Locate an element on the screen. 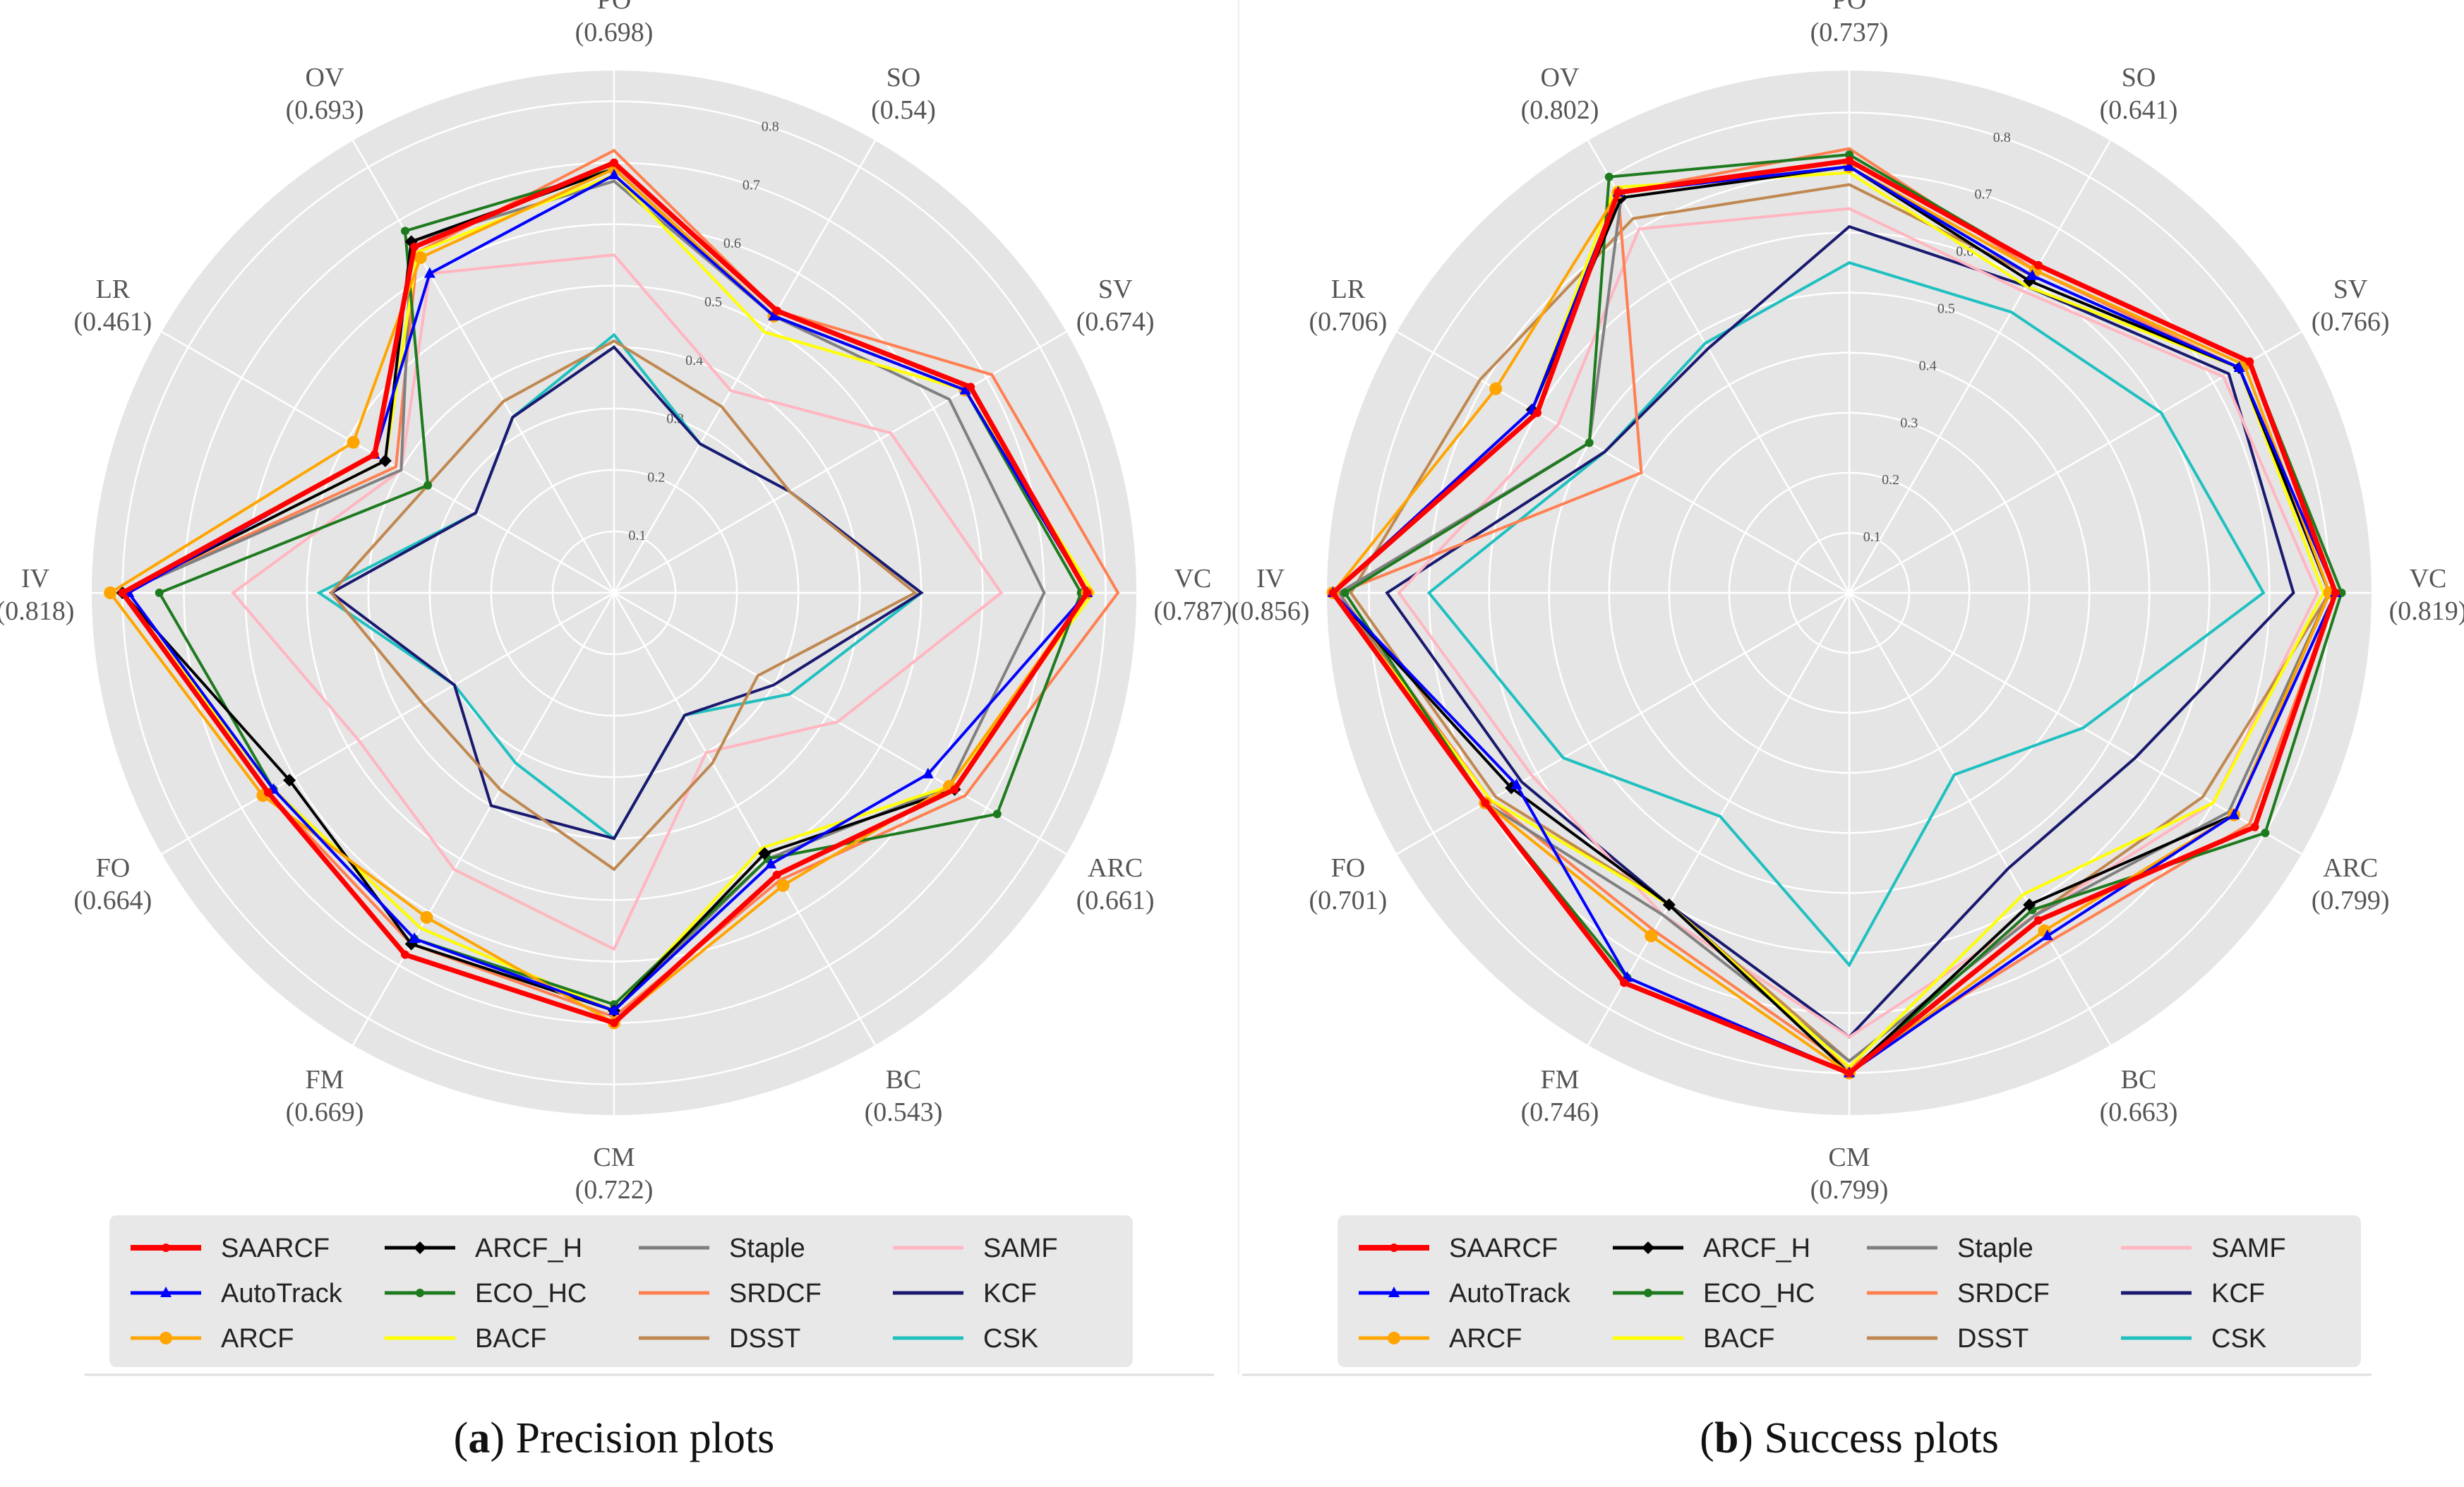 The width and height of the screenshot is (2464, 1487). legend-marker-autotrack is located at coordinates (1394, 1292).